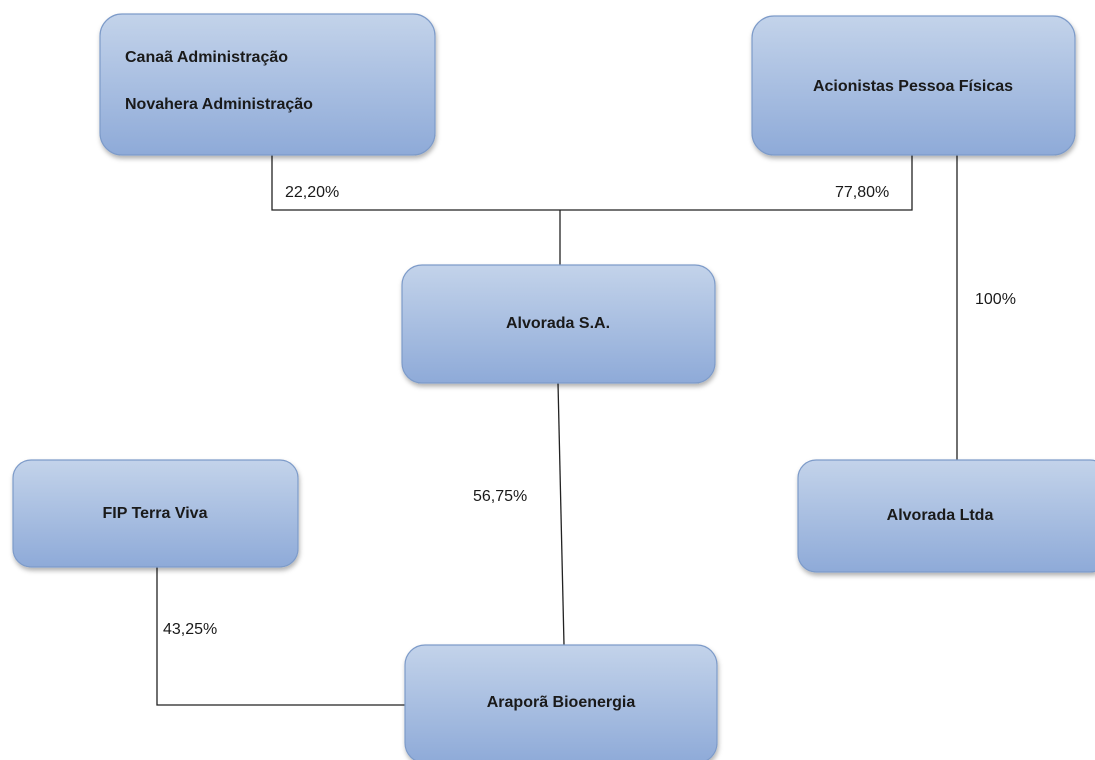 This screenshot has height=760, width=1095. Describe the element at coordinates (219, 104) in the screenshot. I see `node-label: Novahera Administração` at that location.